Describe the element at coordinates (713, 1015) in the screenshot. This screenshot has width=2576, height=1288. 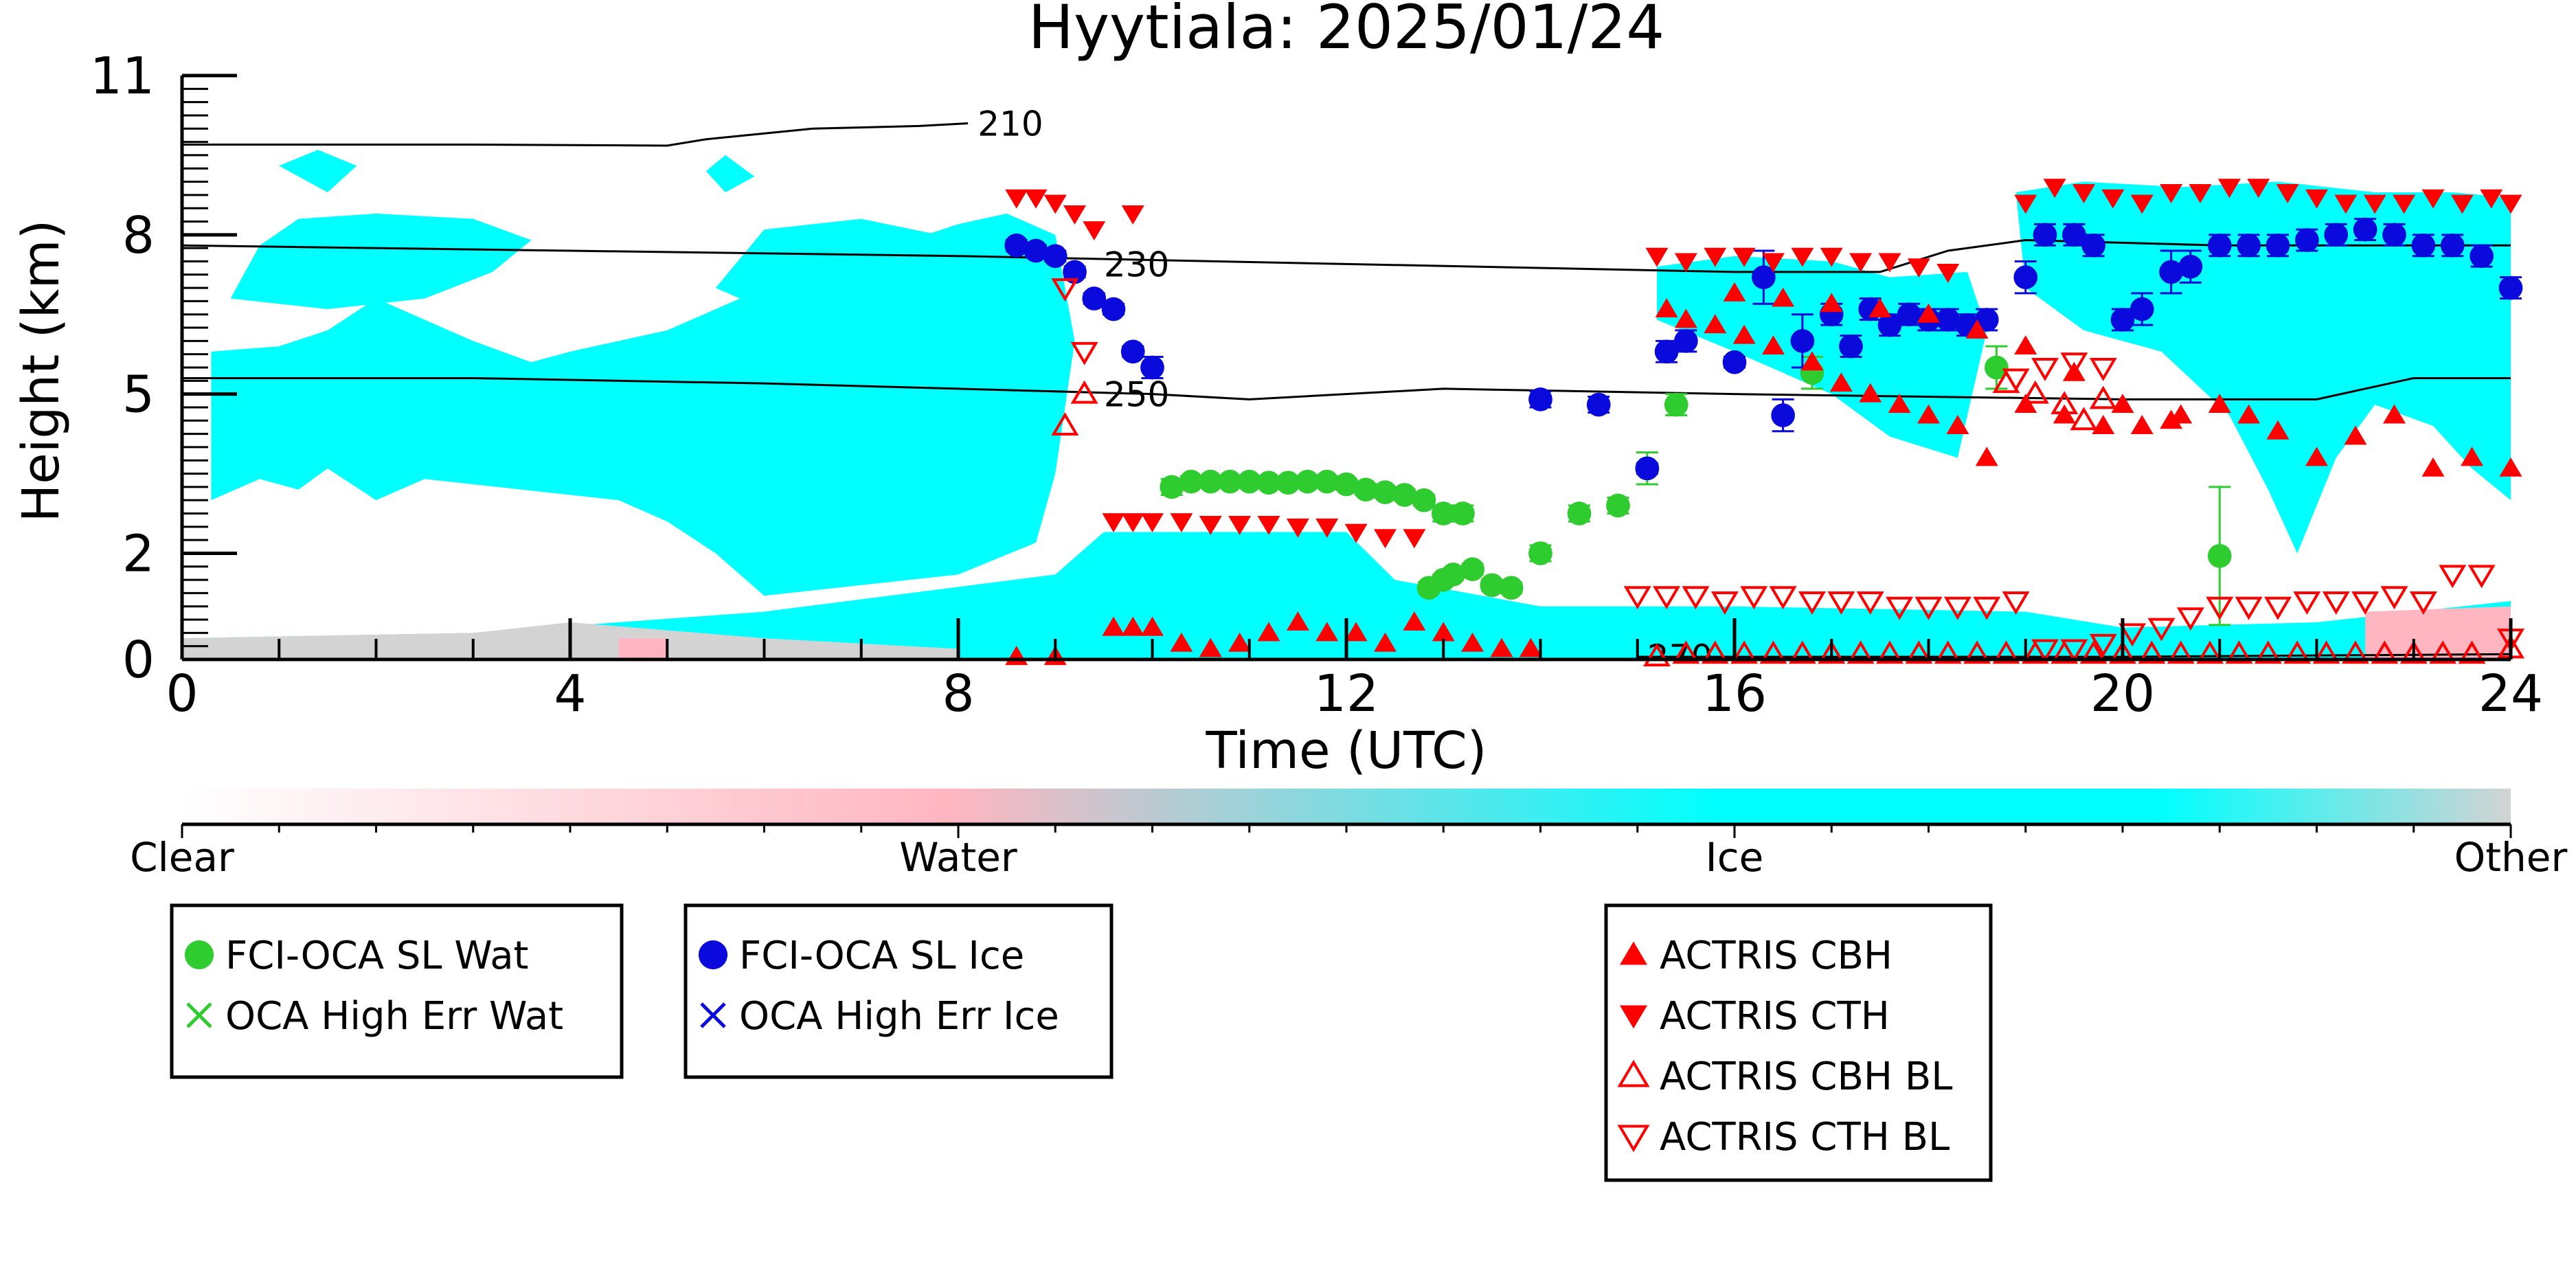
I see `x-marker-stroke` at that location.